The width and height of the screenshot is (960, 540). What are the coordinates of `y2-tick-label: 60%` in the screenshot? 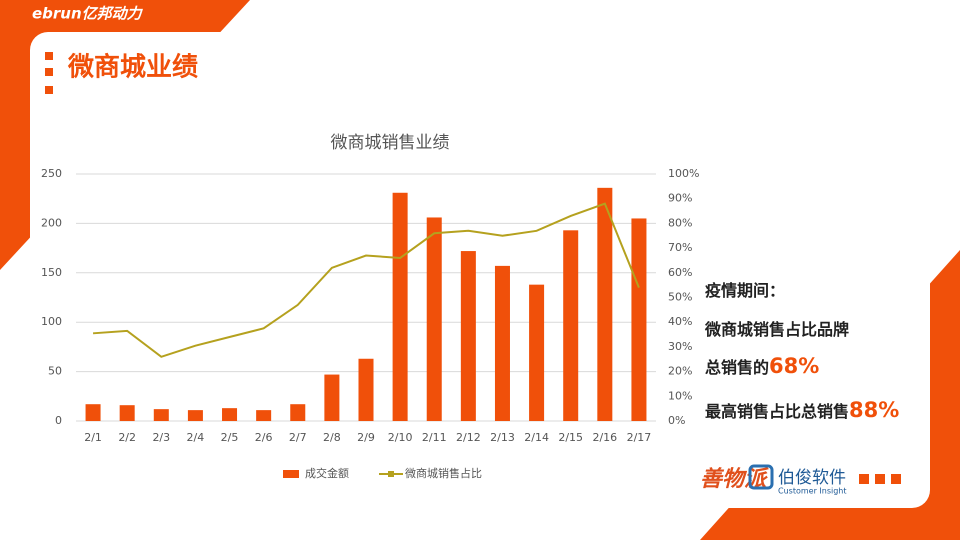 It's located at (680, 272).